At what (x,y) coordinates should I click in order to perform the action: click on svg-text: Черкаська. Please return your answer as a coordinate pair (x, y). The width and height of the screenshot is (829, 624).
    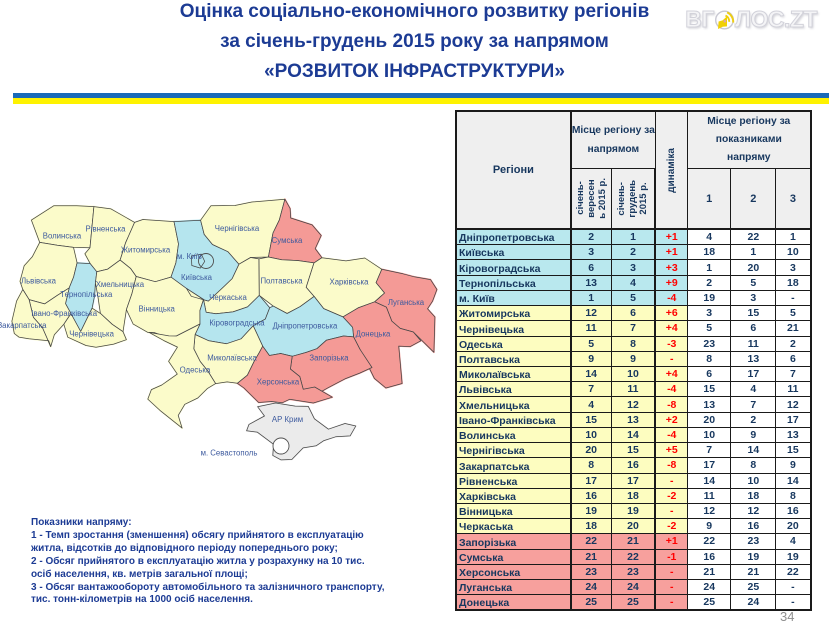
    Looking at the image, I should click on (228, 297).